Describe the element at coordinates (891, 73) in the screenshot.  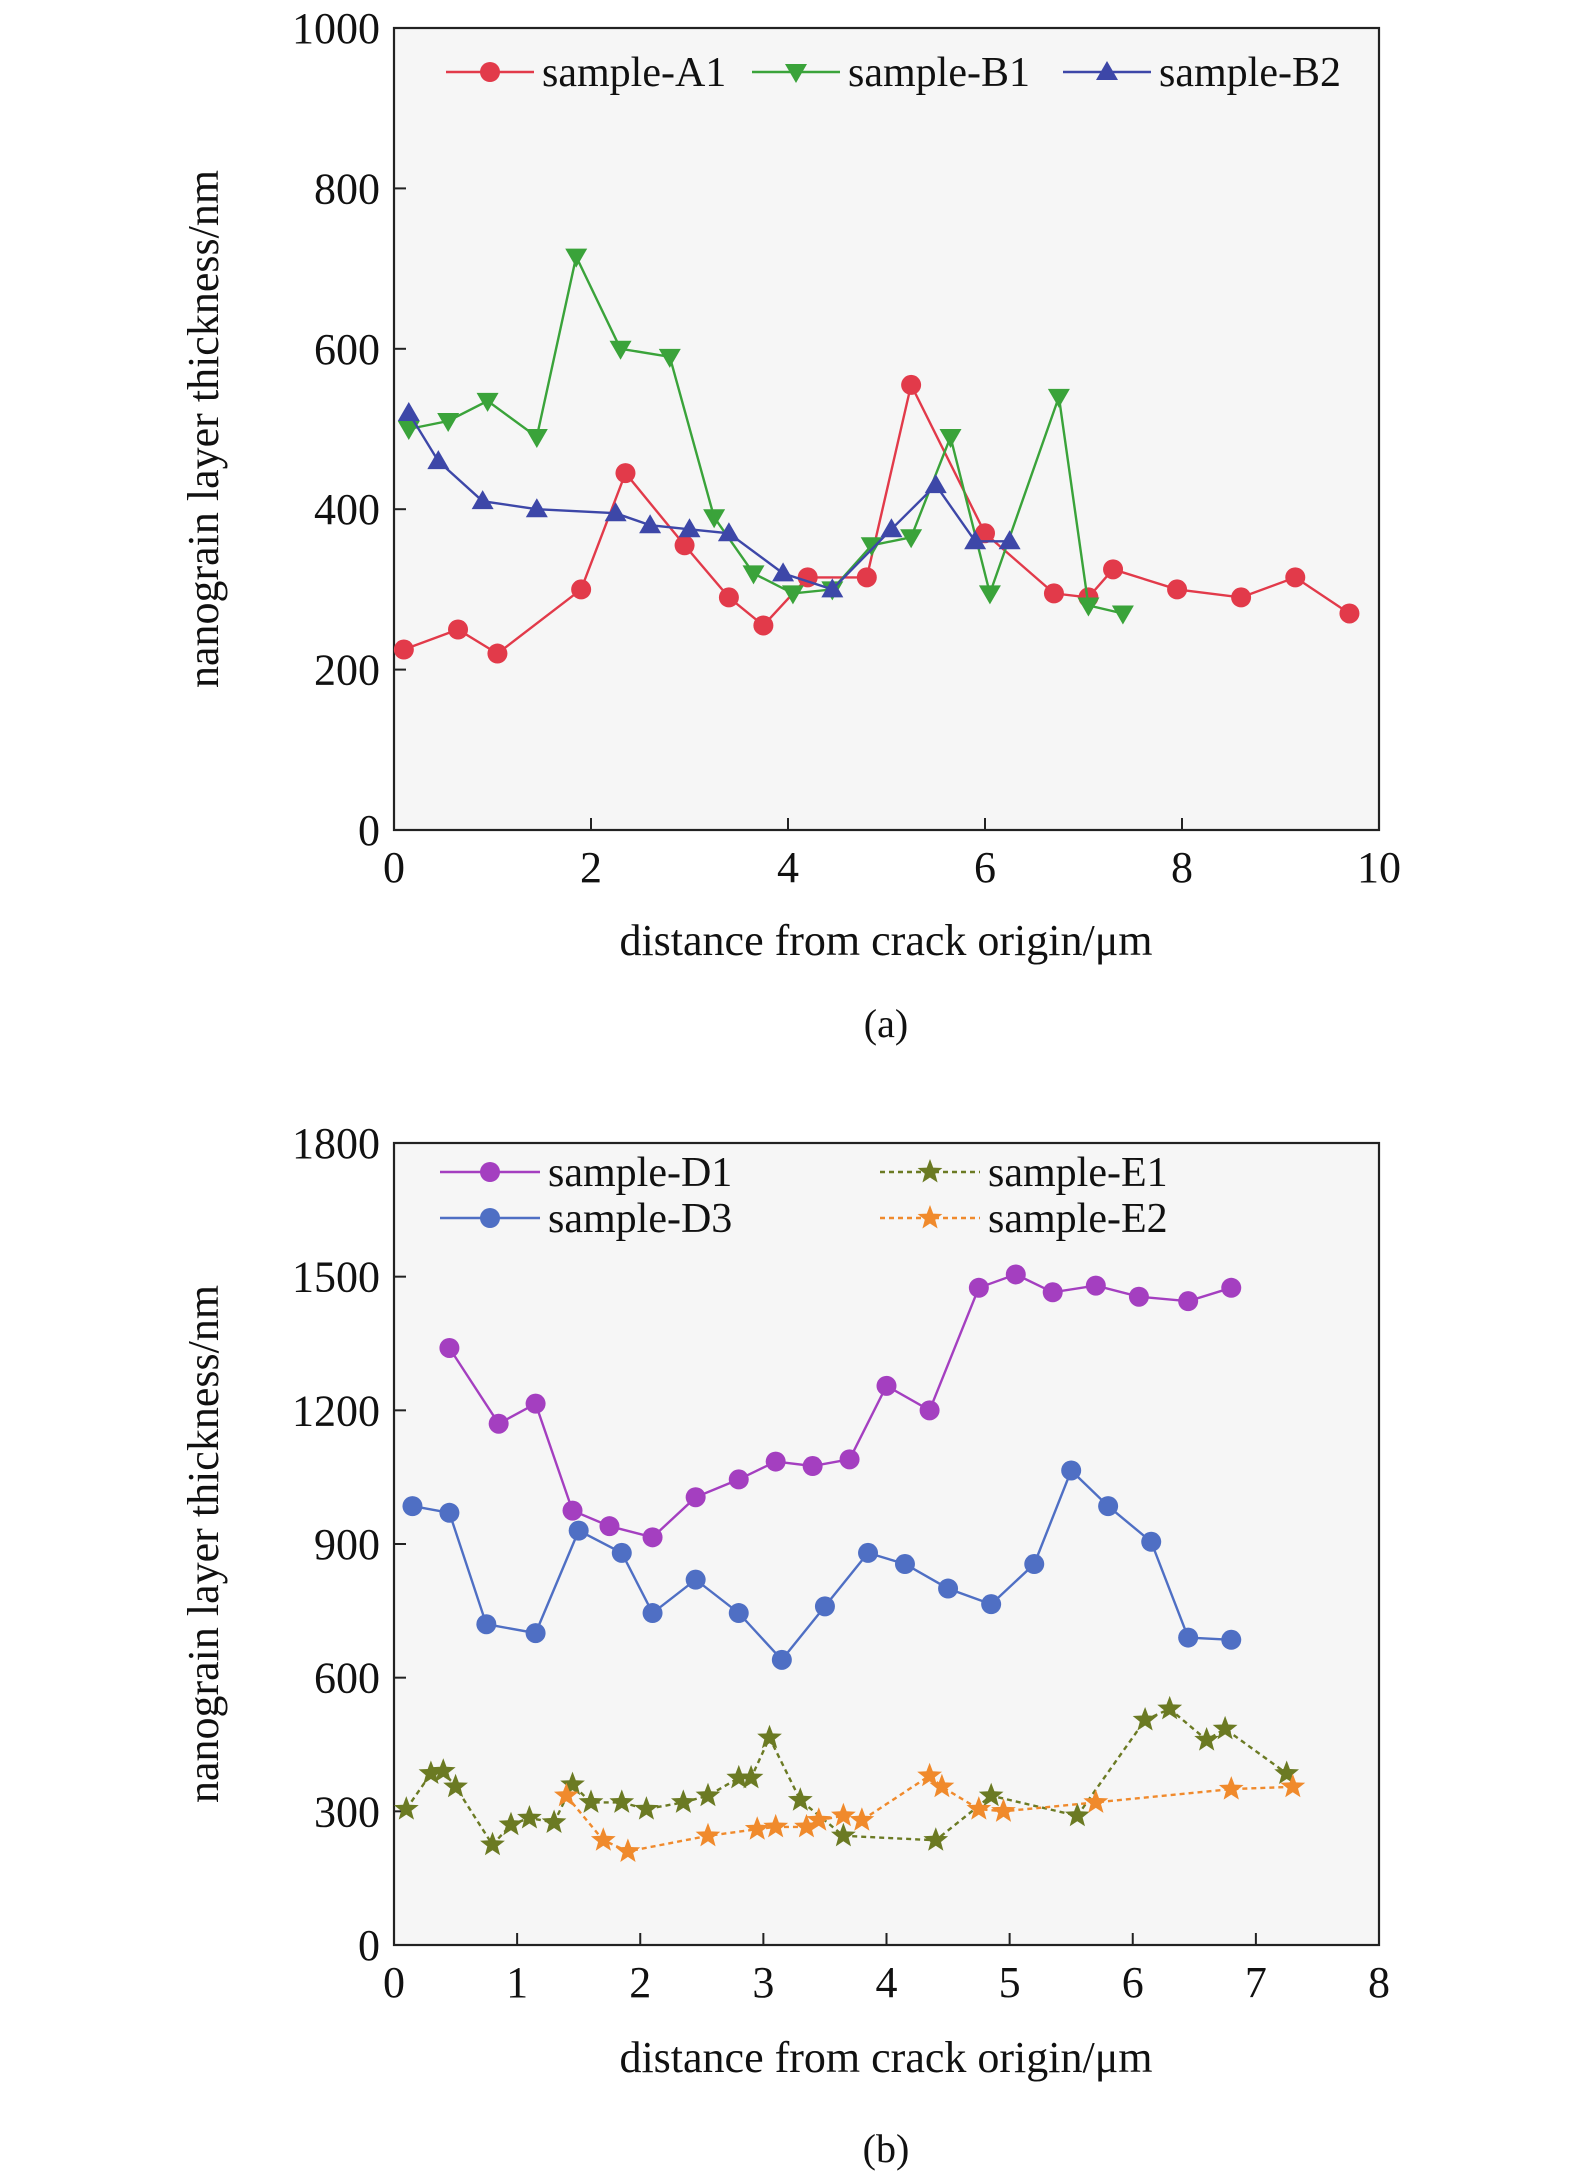
I see `legend-item-sample-b1: sample-B1` at that location.